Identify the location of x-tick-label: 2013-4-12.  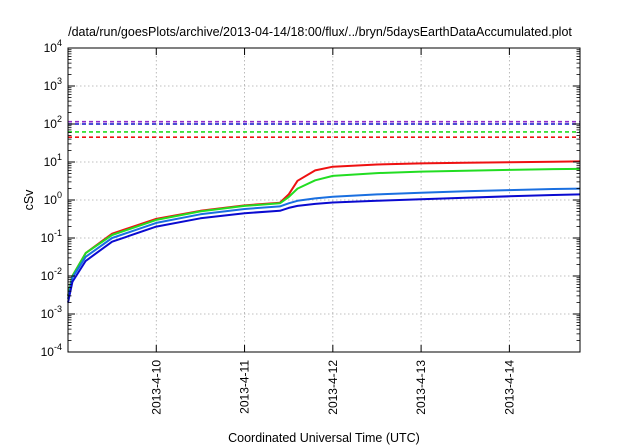
(333, 387).